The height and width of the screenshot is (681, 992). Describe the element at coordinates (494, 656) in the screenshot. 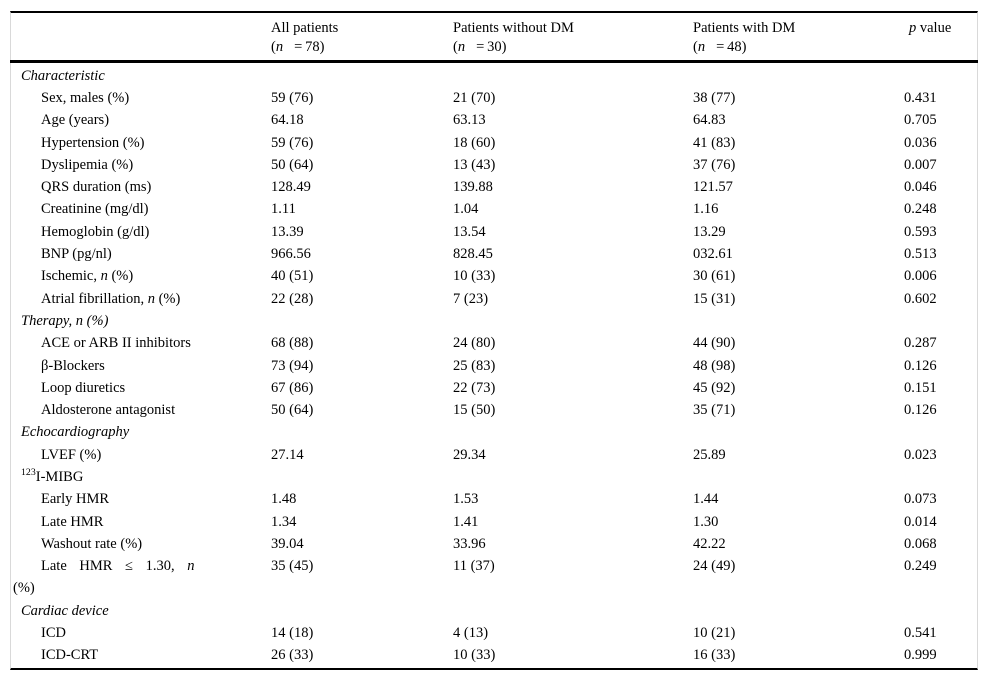

I see `table-row: ICD-CRT 26 (33) 10 (33) 16 (33) 0.999` at that location.